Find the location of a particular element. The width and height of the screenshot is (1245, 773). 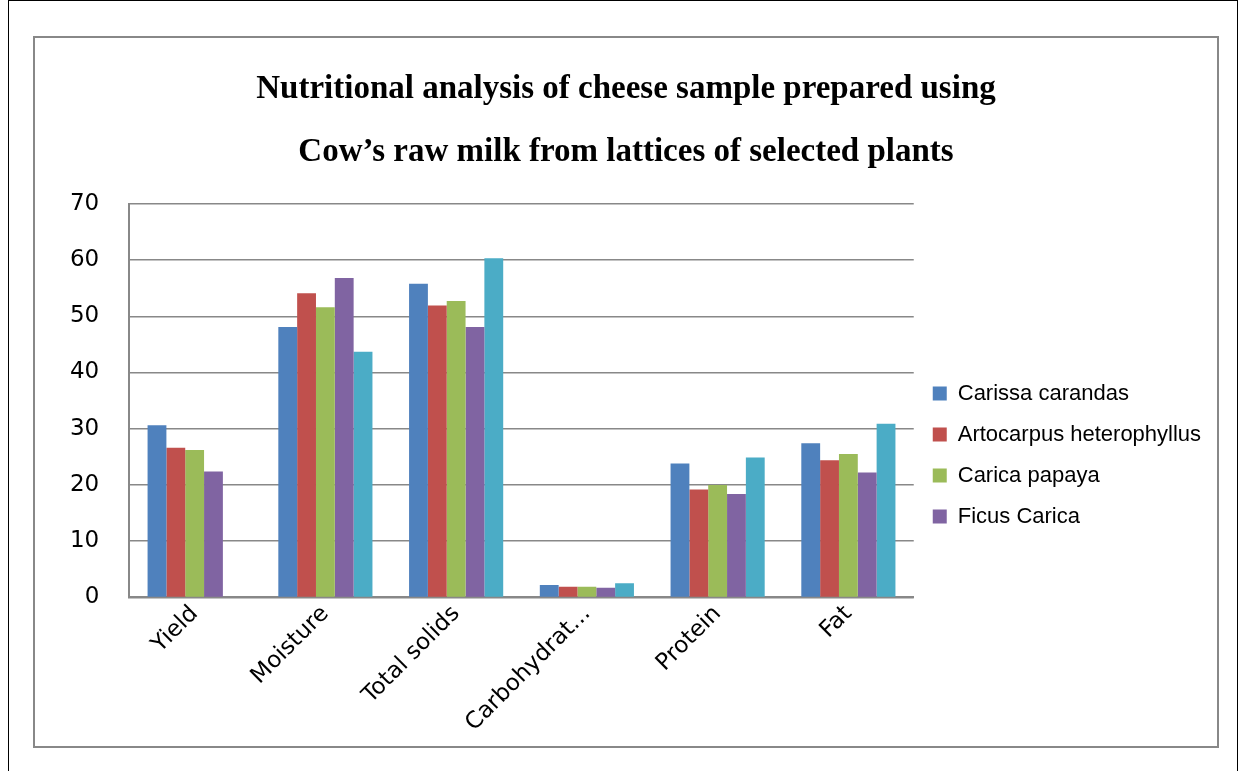

legend-label: Carissa carandas is located at coordinates (1043, 392).